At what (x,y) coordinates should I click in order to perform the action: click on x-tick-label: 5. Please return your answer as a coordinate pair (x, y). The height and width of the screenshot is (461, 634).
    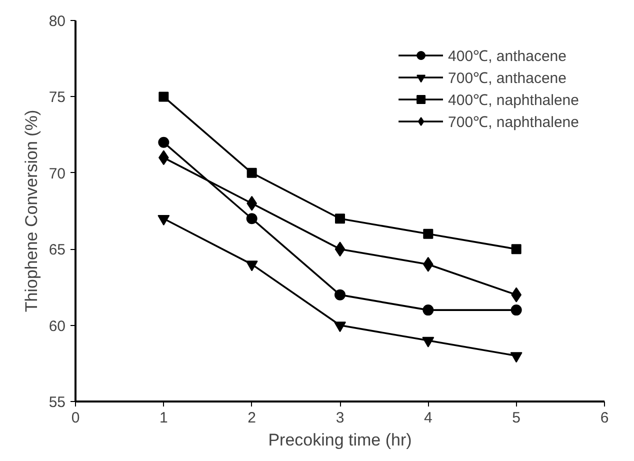
    Looking at the image, I should click on (516, 418).